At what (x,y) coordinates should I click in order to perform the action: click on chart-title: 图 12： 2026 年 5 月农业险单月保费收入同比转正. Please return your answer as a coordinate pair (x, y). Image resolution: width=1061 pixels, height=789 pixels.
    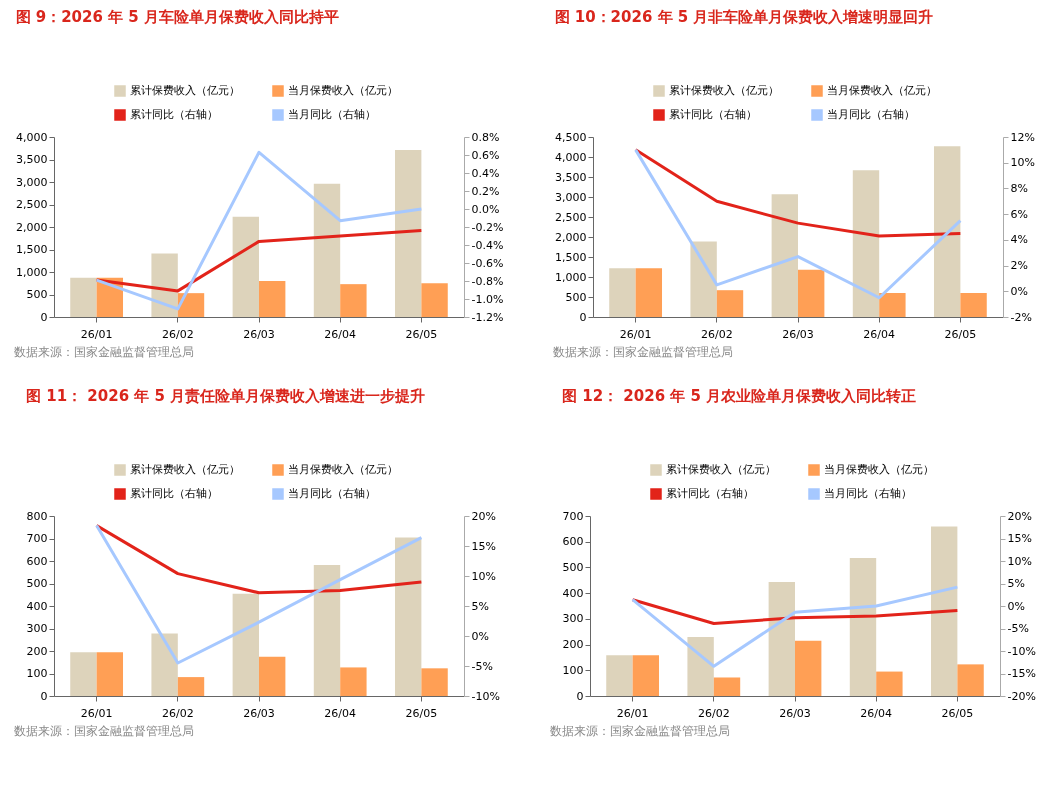
    Looking at the image, I should click on (739, 396).